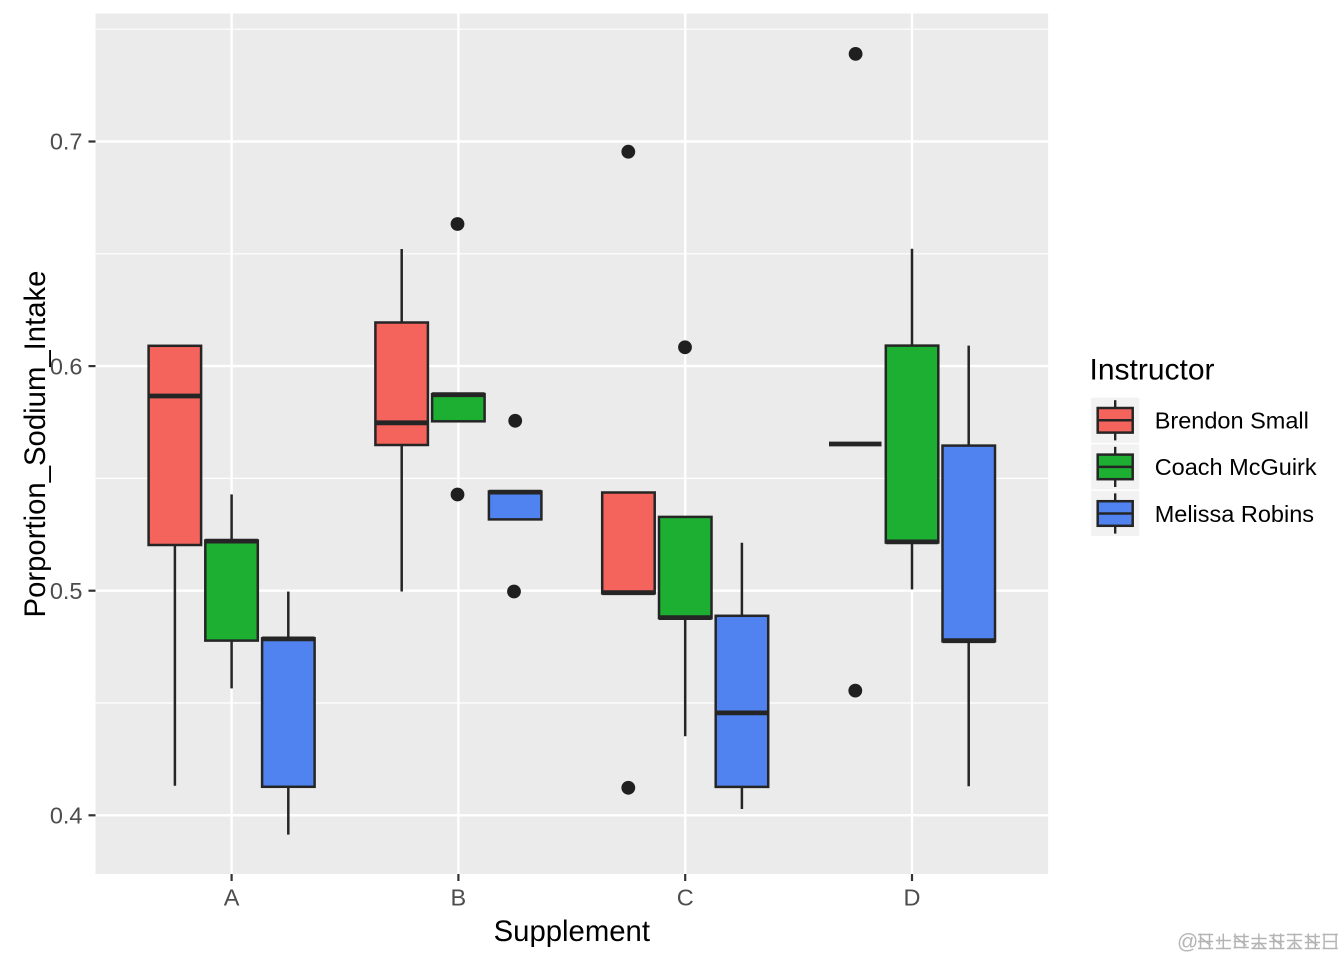  Describe the element at coordinates (35, 444) in the screenshot. I see `svg-text: Porportion_Sodium_Intake` at that location.